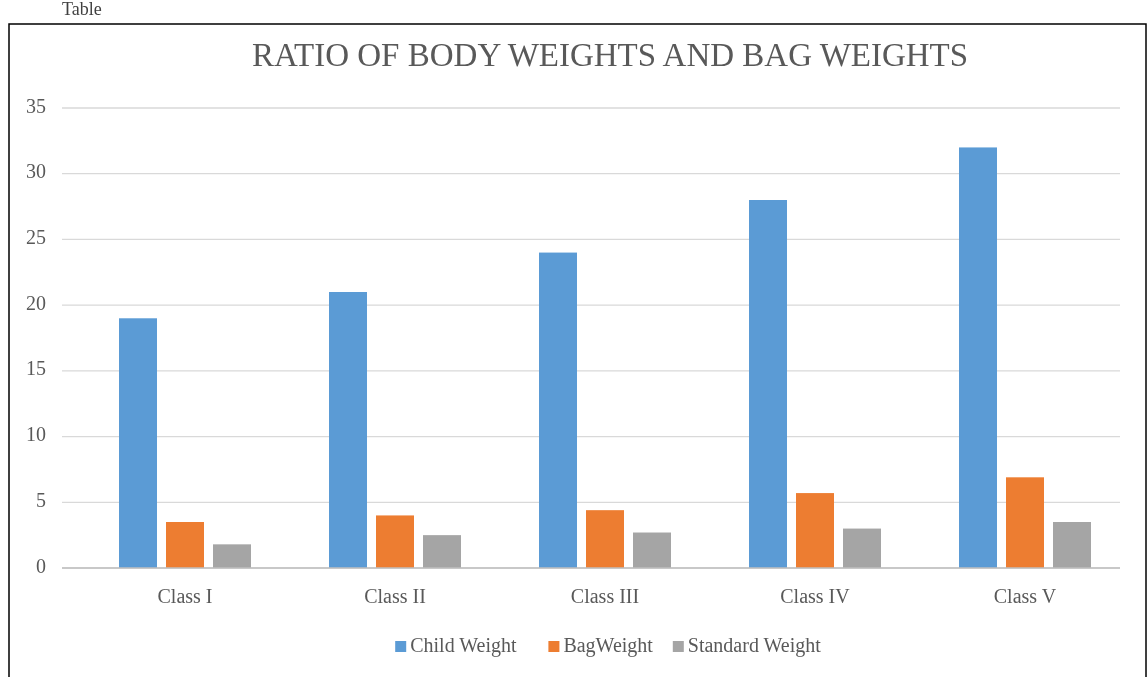  Describe the element at coordinates (1025, 595) in the screenshot. I see `x-tick-label: Class V` at that location.